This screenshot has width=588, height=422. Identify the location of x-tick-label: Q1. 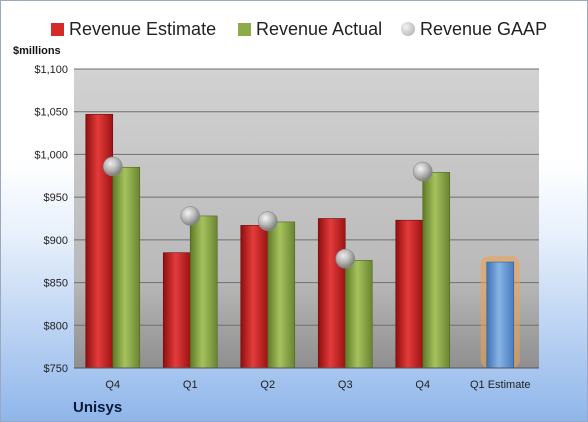
(190, 385).